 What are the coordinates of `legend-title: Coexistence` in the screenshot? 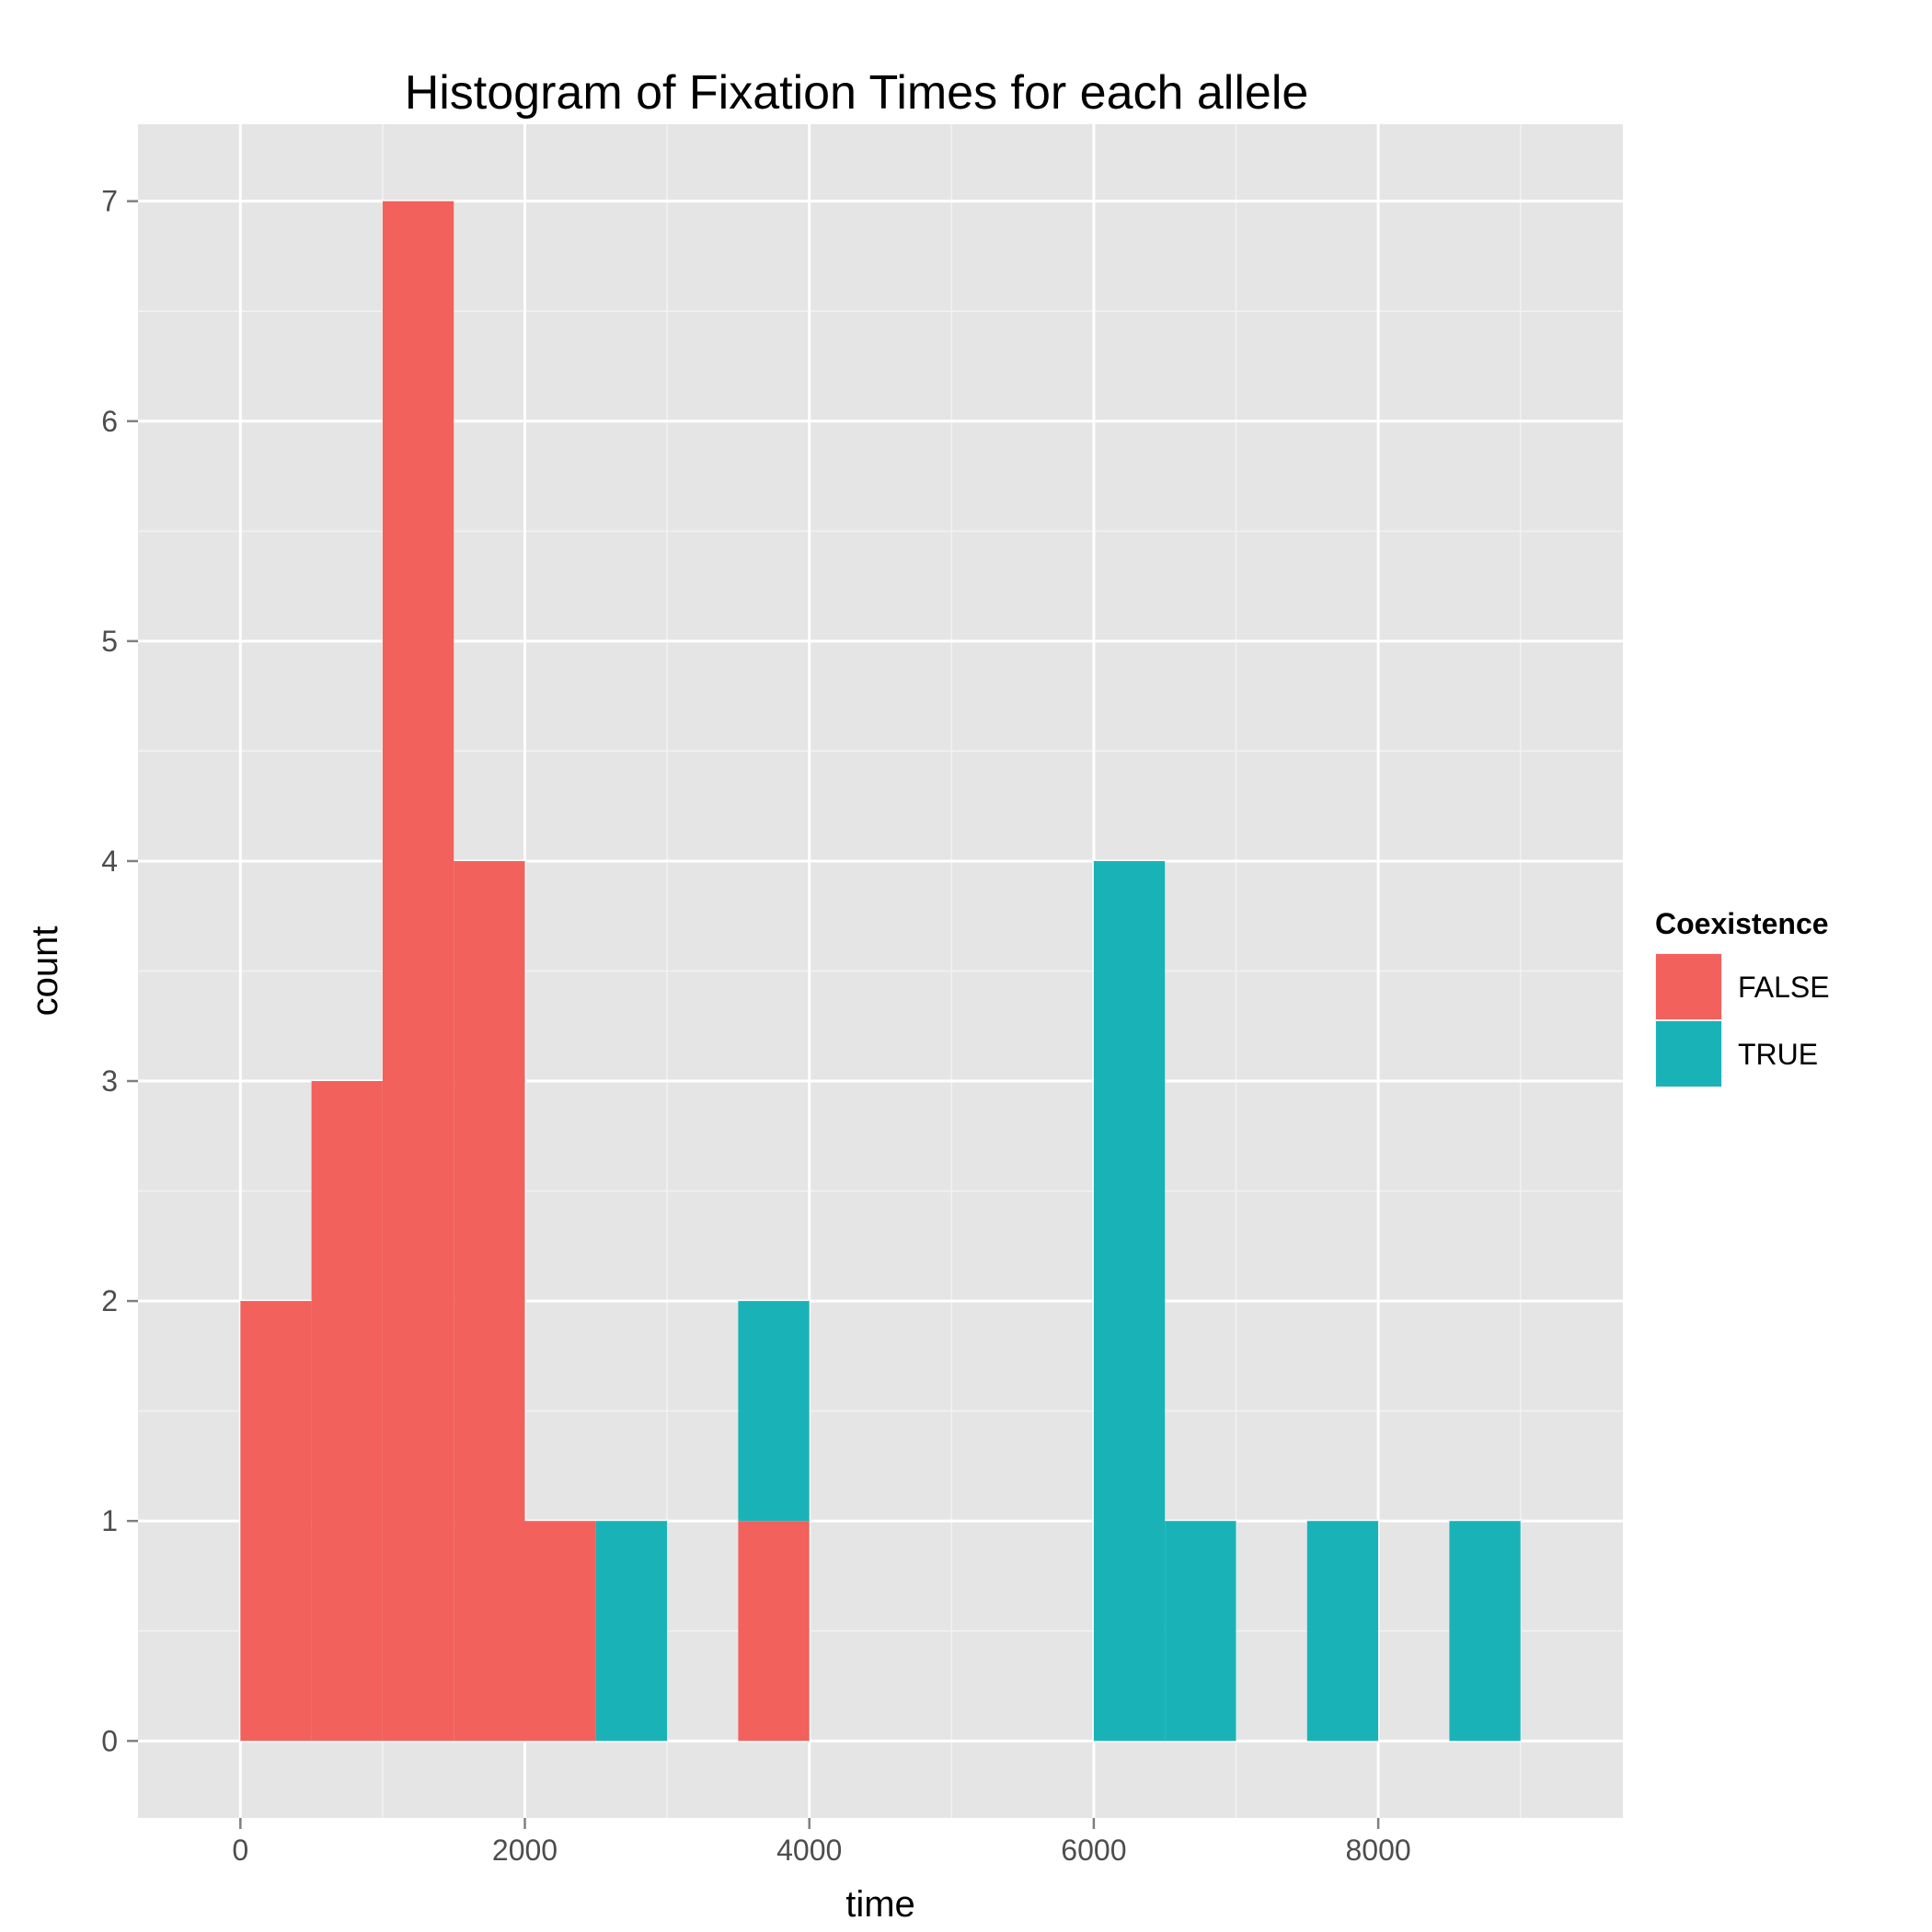 It's located at (1742, 923).